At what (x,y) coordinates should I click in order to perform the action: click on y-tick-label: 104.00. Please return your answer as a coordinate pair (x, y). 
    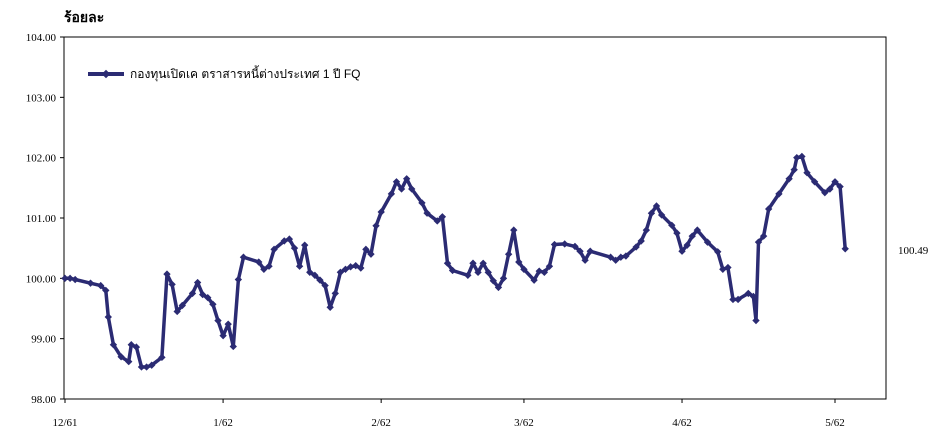
    Looking at the image, I should click on (41, 38).